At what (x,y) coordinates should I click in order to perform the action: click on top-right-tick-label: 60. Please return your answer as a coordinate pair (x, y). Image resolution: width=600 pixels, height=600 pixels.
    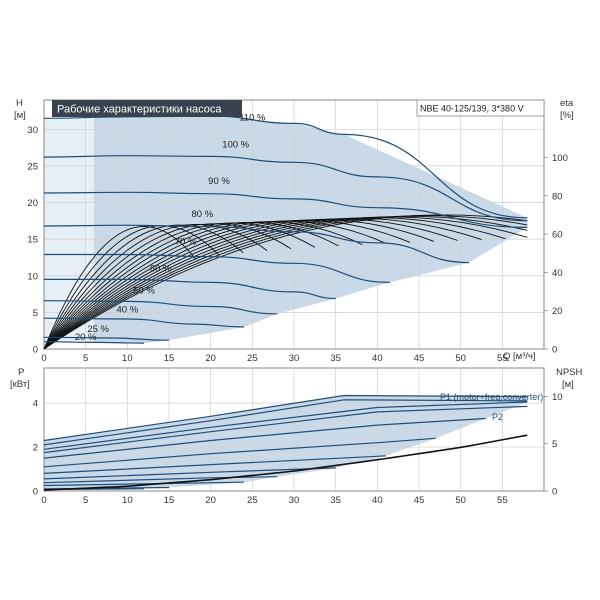
    Looking at the image, I should click on (557, 235).